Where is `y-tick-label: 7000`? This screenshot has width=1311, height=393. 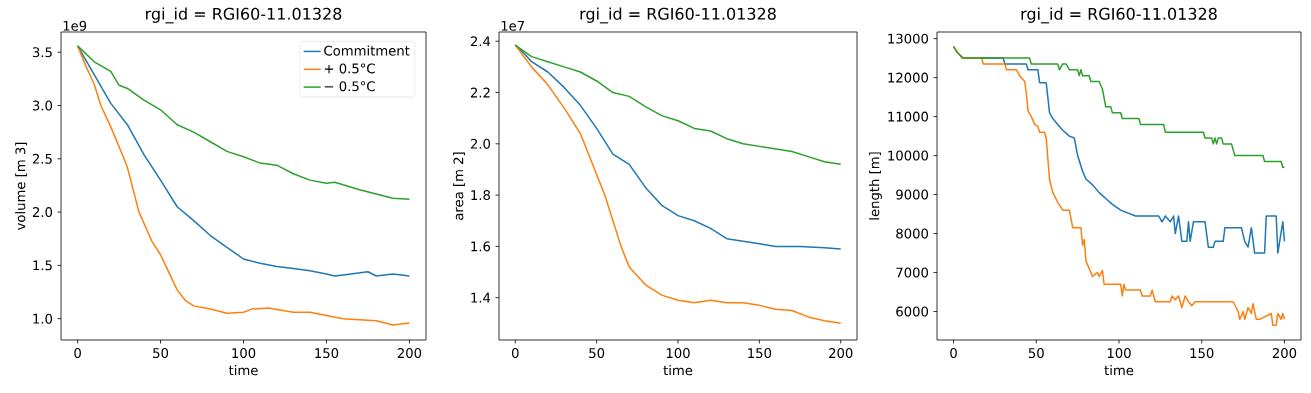
y-tick-label: 7000 is located at coordinates (912, 272).